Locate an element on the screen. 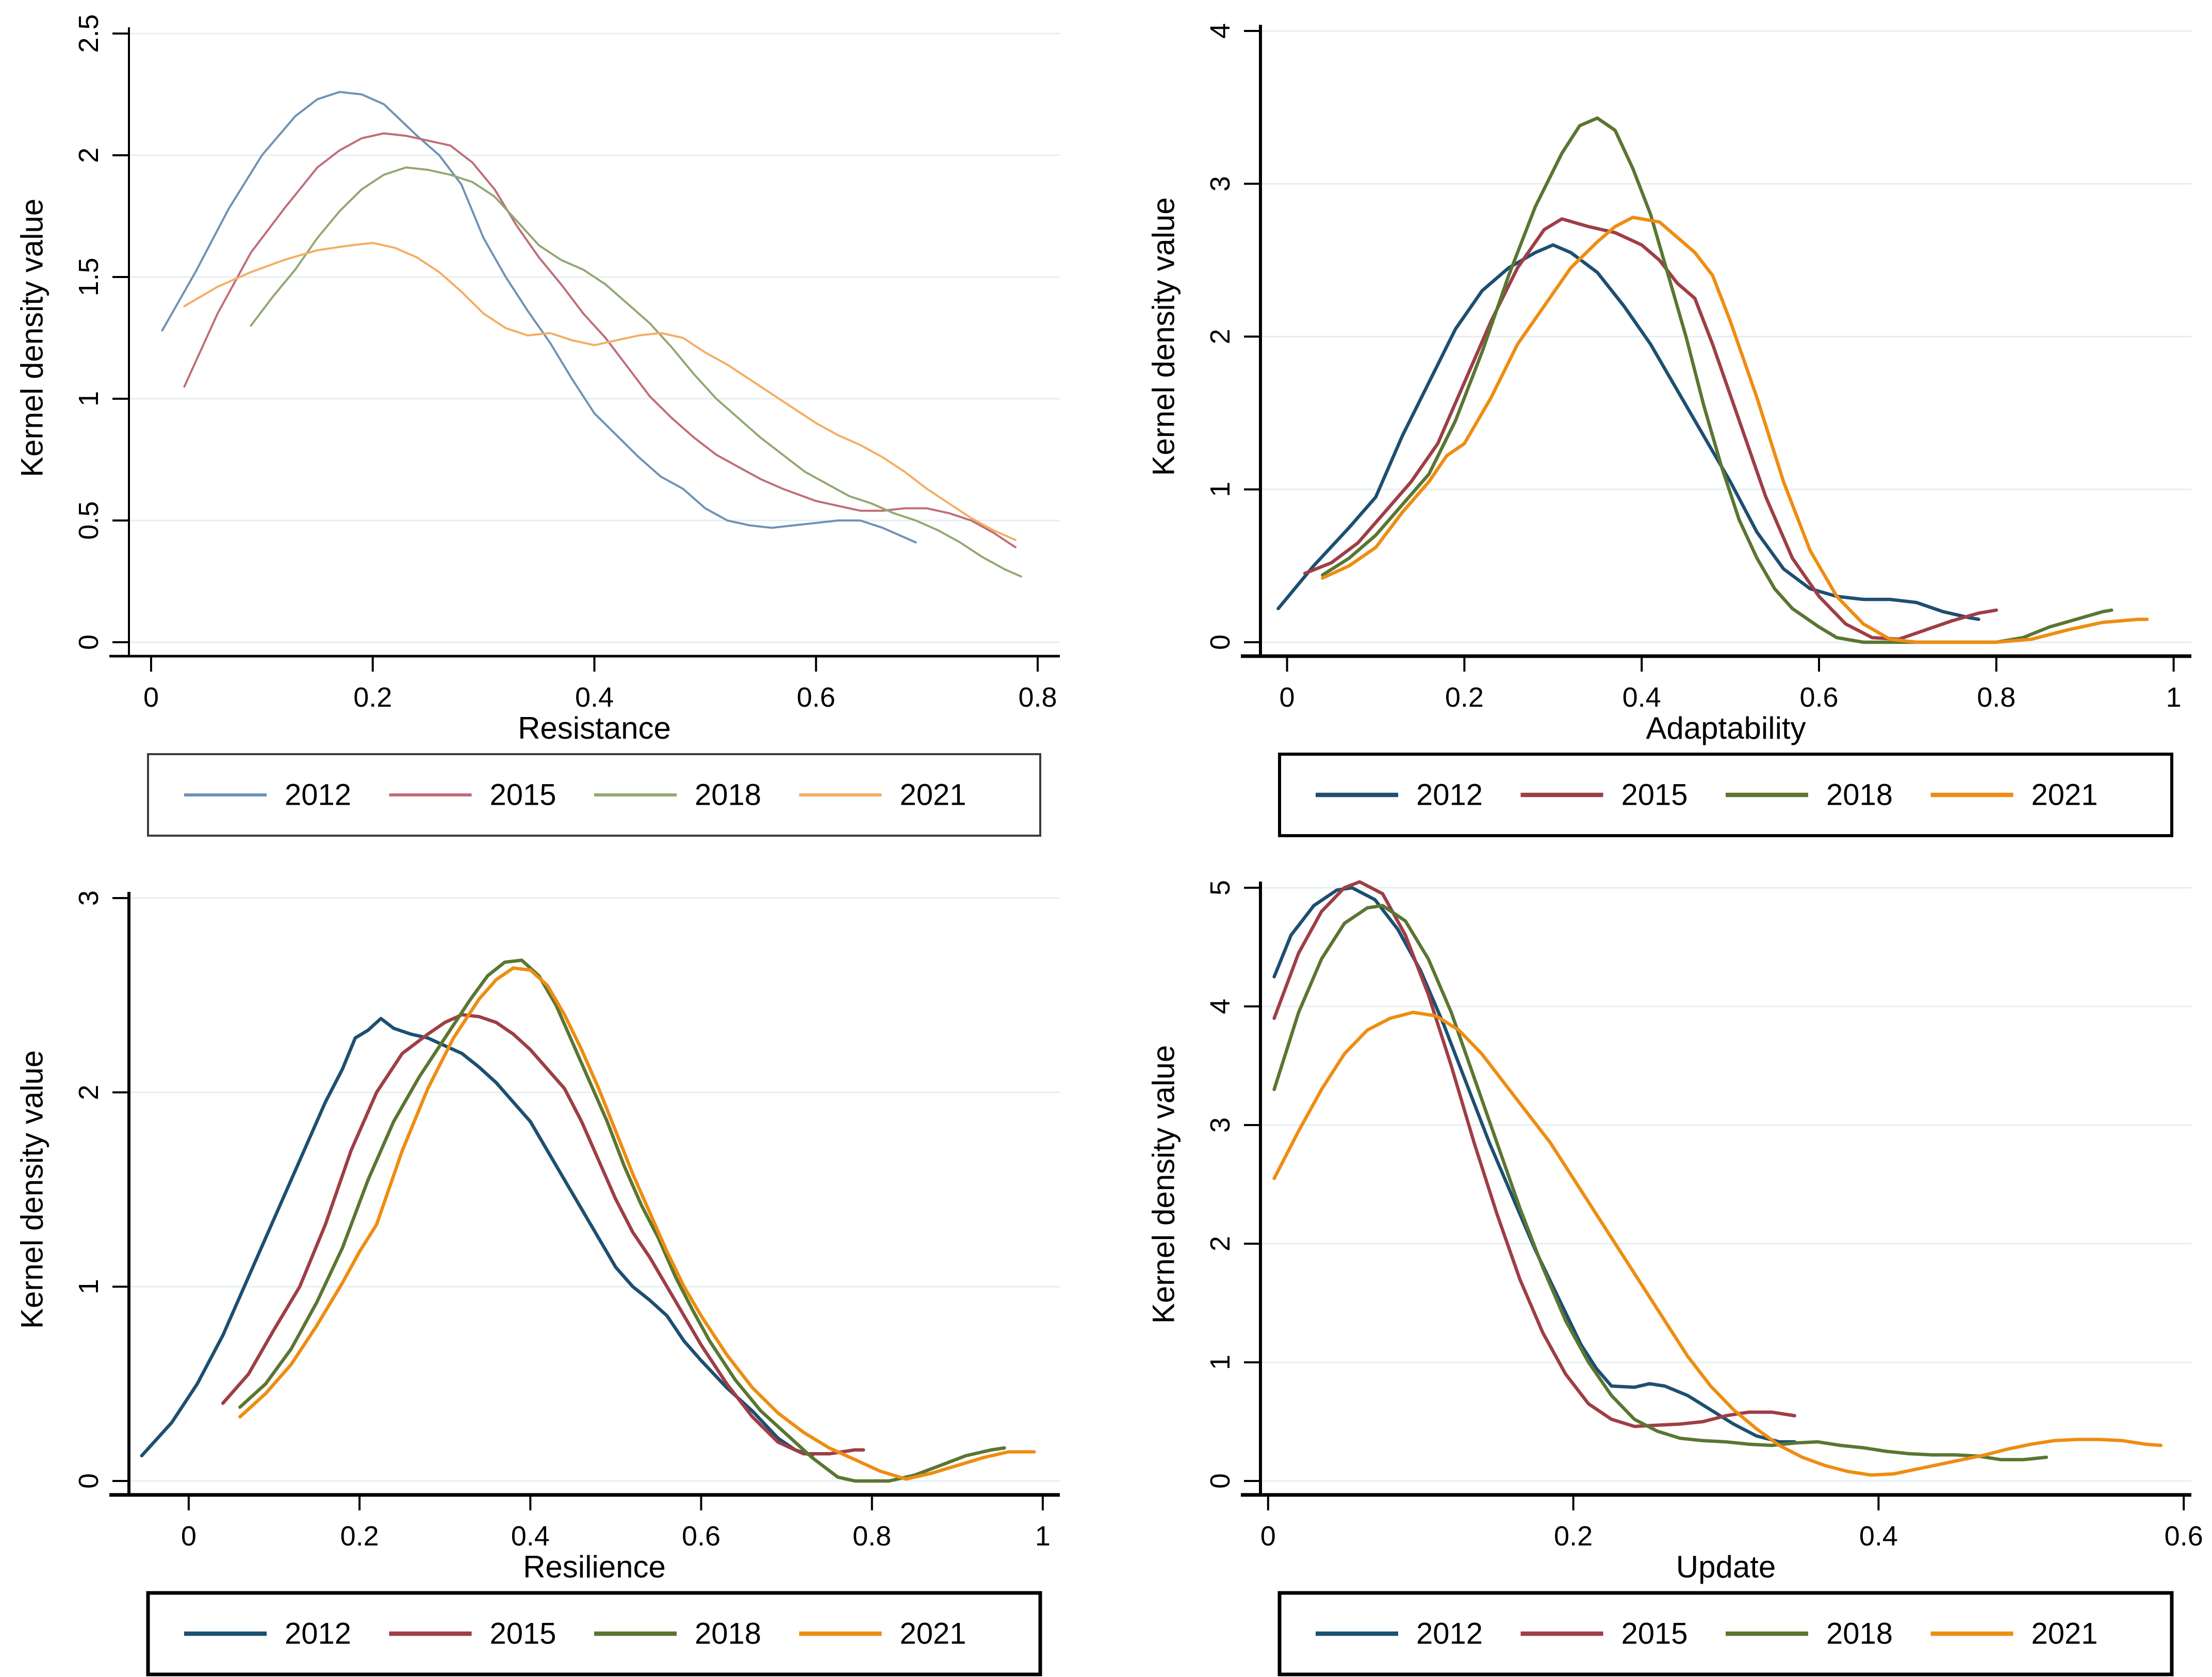  x-axis-title: Adaptability is located at coordinates (1726, 728).